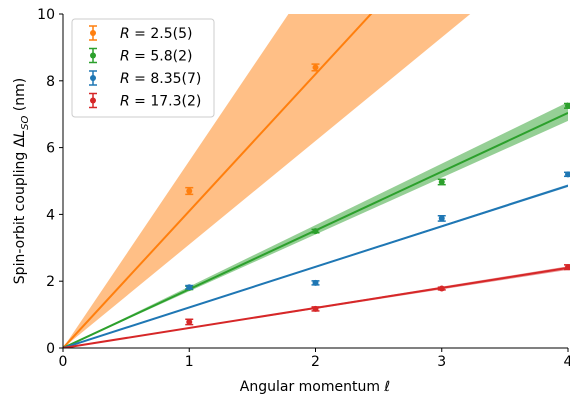 This screenshot has width=570, height=395. Describe the element at coordinates (50, 82) in the screenshot. I see `y-tick-label-4: 8` at that location.